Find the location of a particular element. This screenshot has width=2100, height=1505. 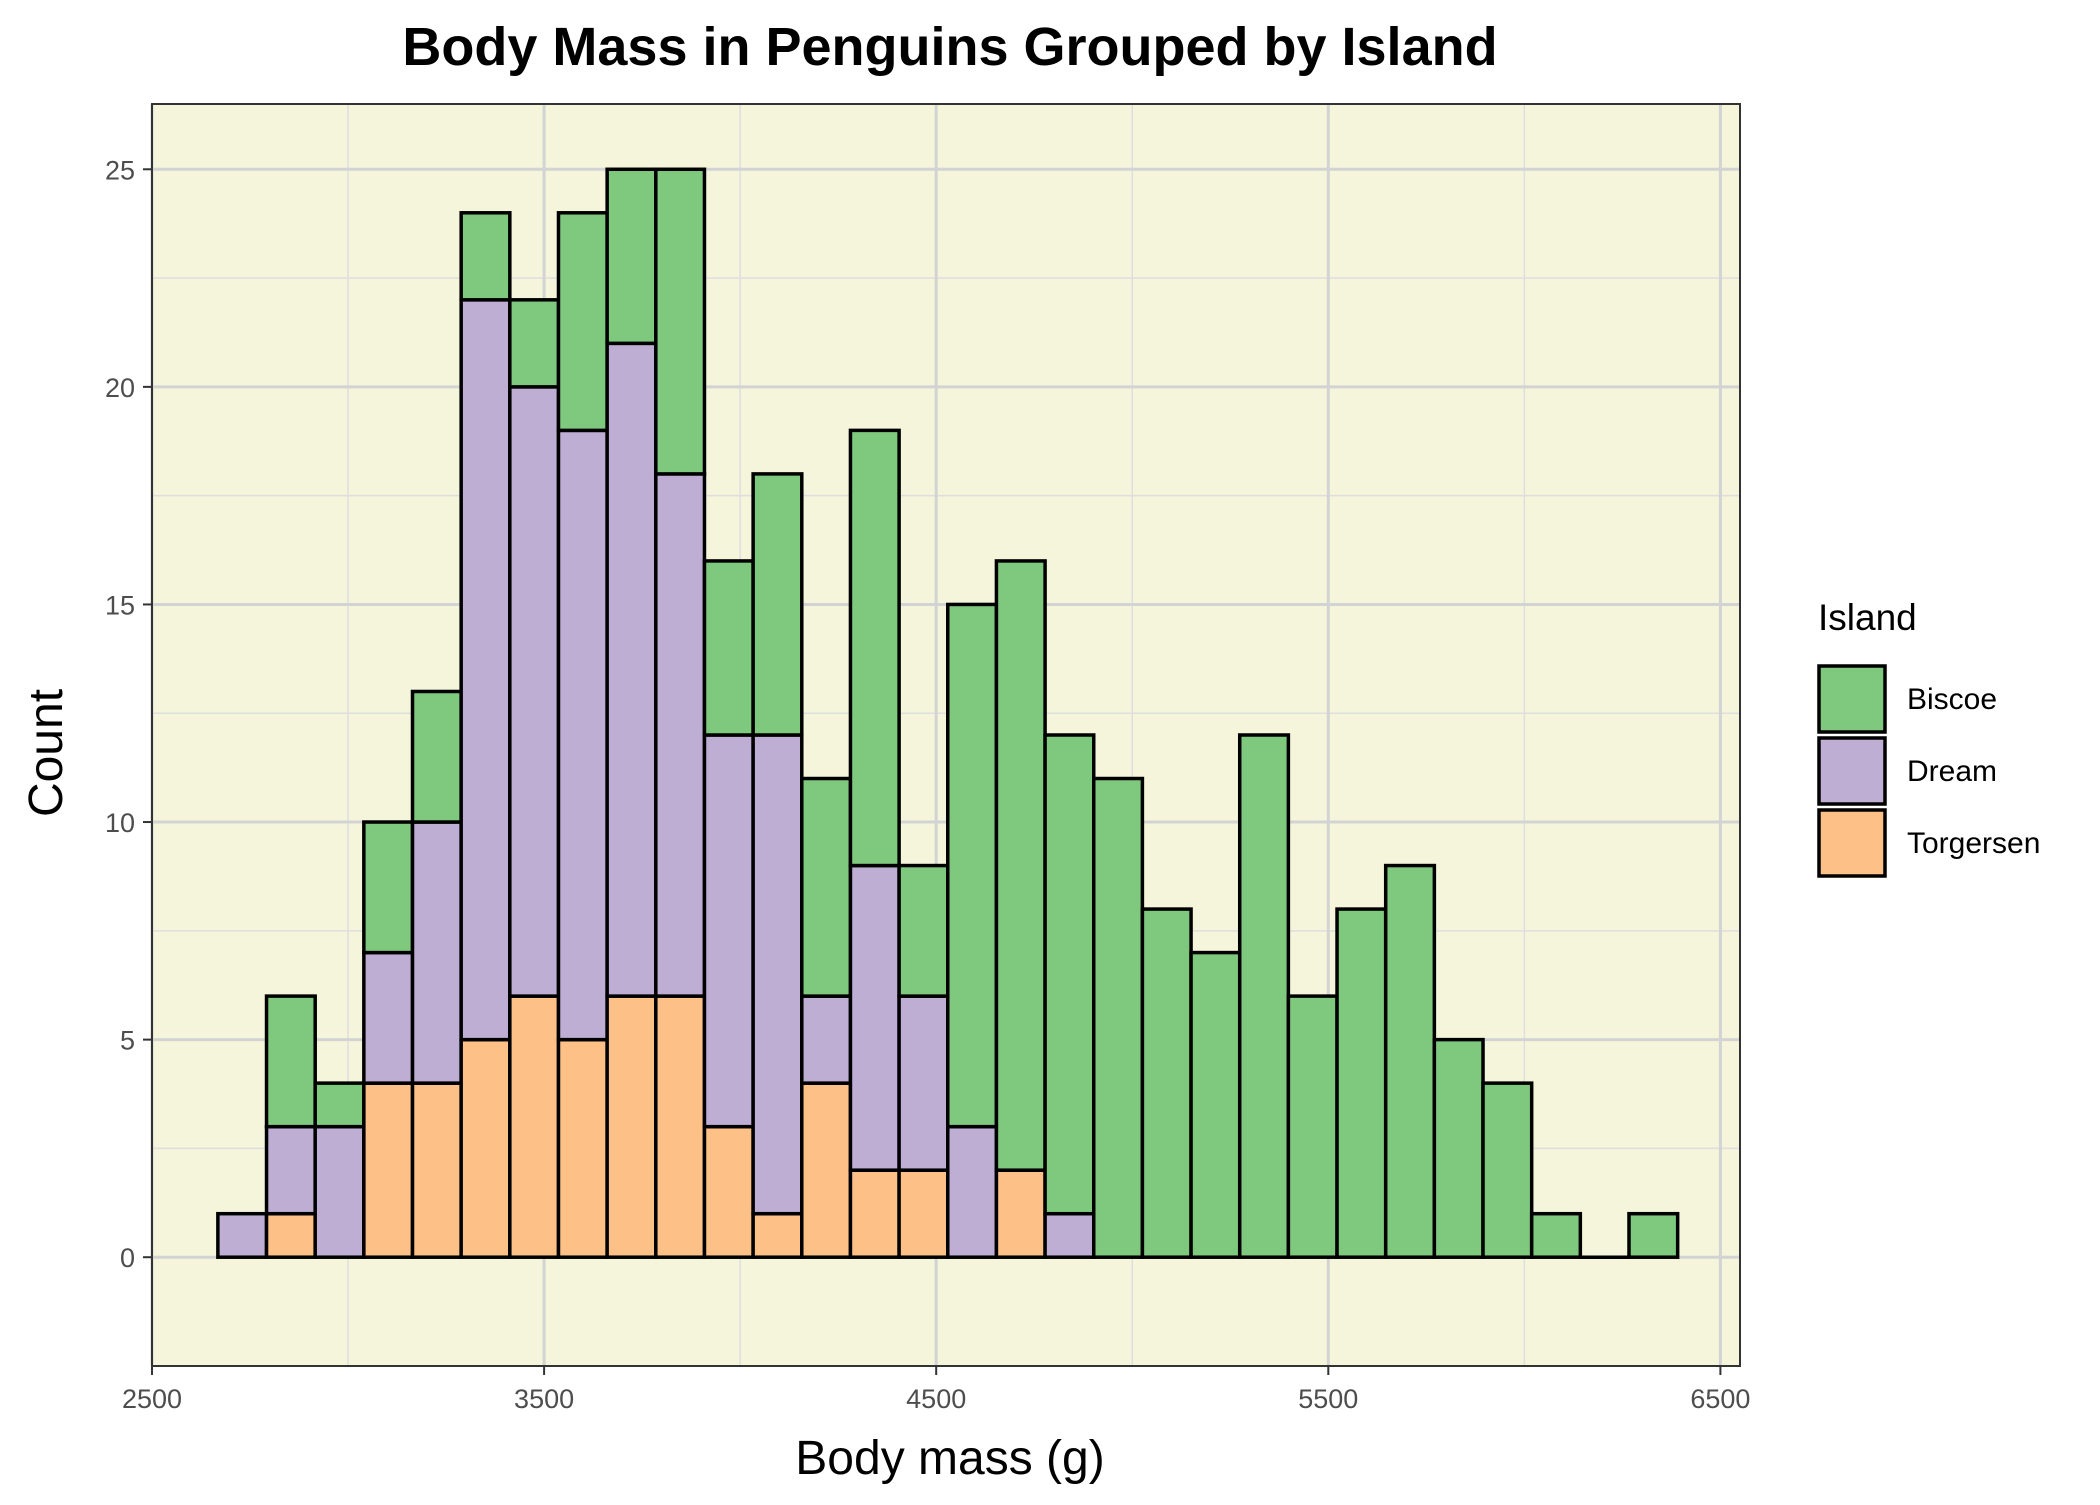

legend-item-dream: Dream is located at coordinates (1907, 771).